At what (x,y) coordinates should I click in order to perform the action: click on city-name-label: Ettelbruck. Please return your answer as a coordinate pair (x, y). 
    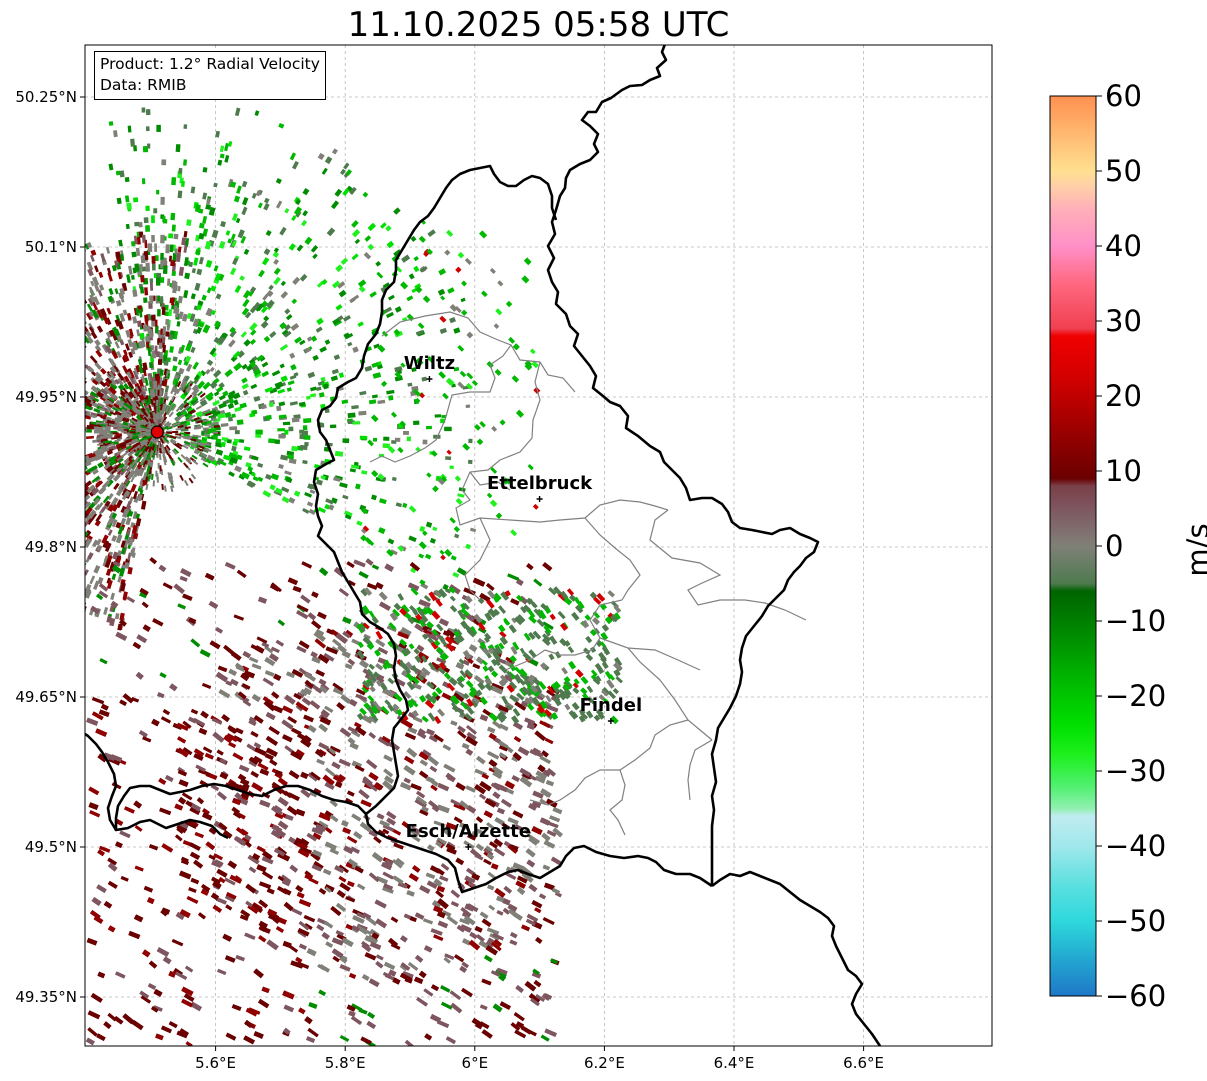
    Looking at the image, I should click on (540, 483).